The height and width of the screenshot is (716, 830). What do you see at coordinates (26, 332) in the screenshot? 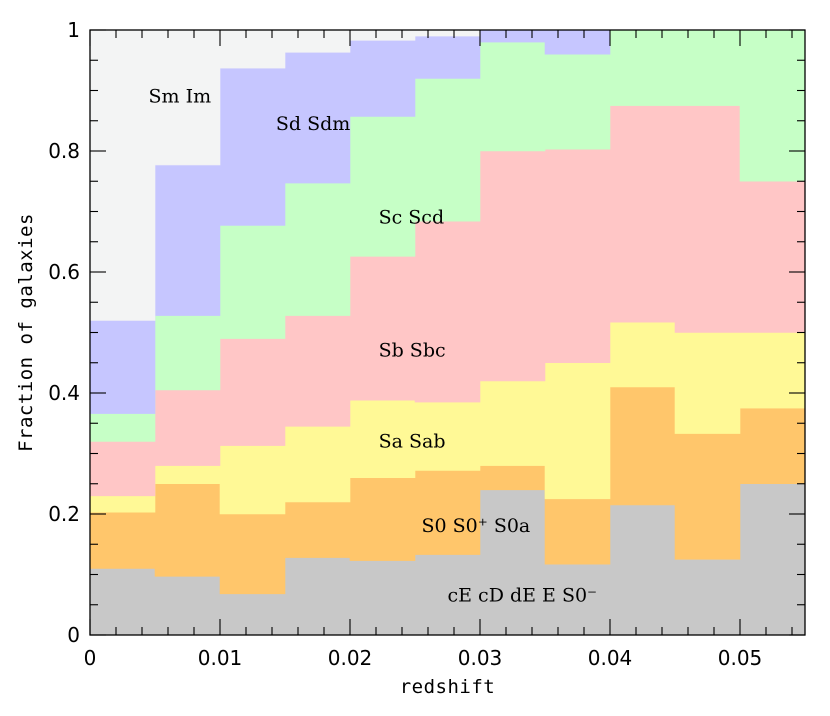
I see `y-axis-title: Fraction of galaxies` at bounding box center [26, 332].